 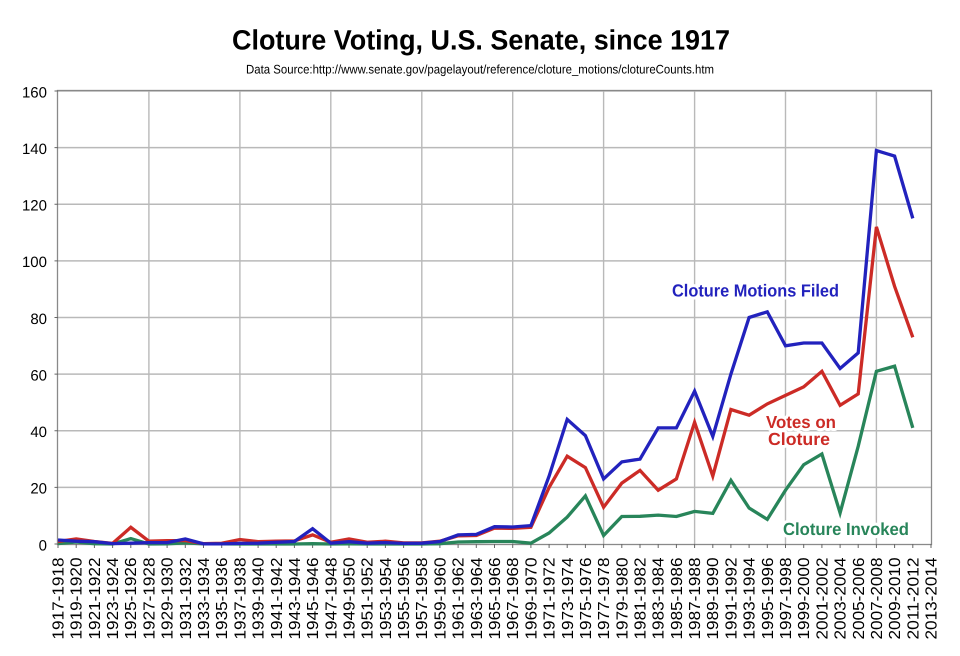 I want to click on svg-text: 1933-1934, so click(x=204, y=598).